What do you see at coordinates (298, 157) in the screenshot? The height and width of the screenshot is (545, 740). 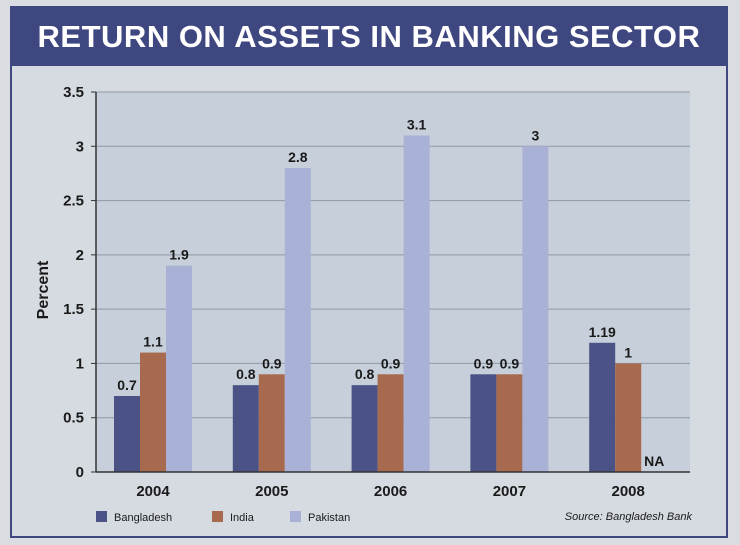 I see `data-label: 2.8` at bounding box center [298, 157].